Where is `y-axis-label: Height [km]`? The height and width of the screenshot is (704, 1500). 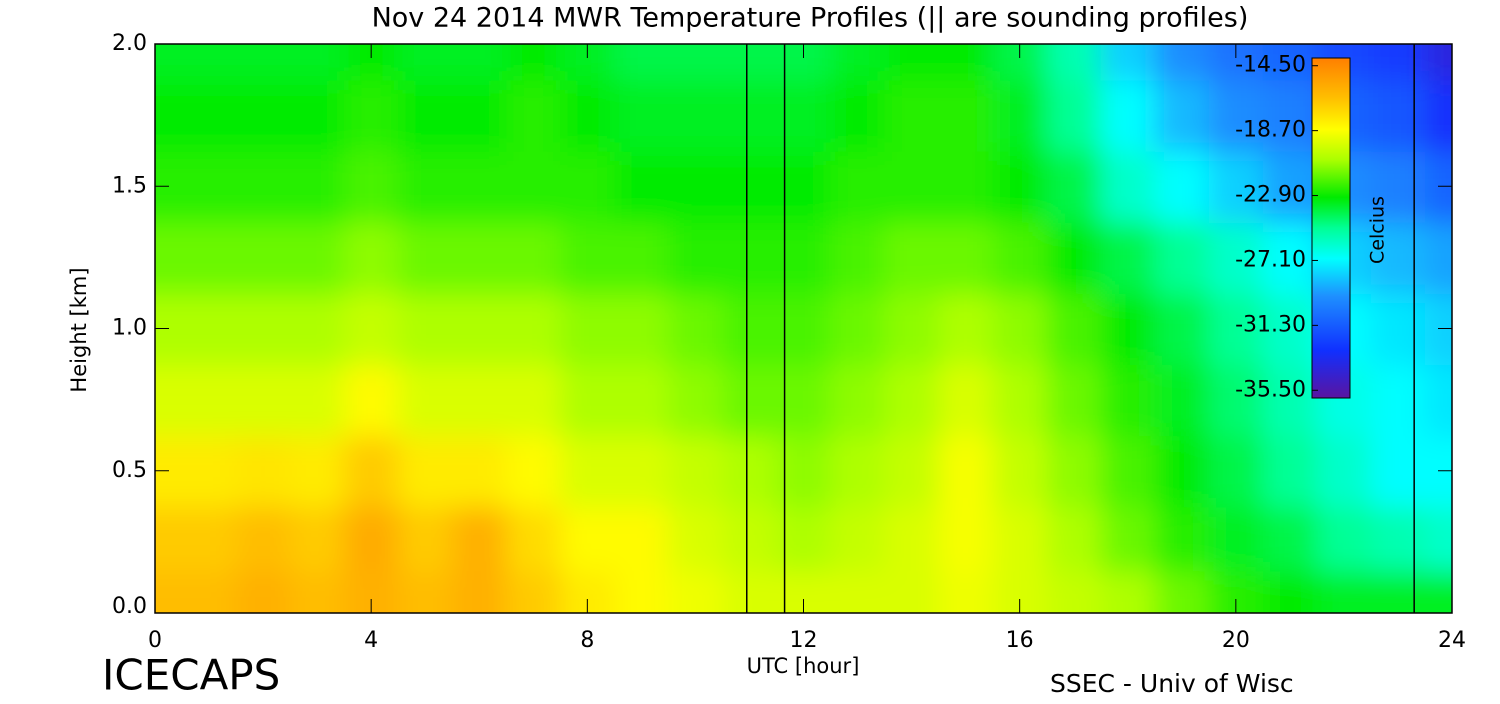 y-axis-label: Height [km] is located at coordinates (79, 329).